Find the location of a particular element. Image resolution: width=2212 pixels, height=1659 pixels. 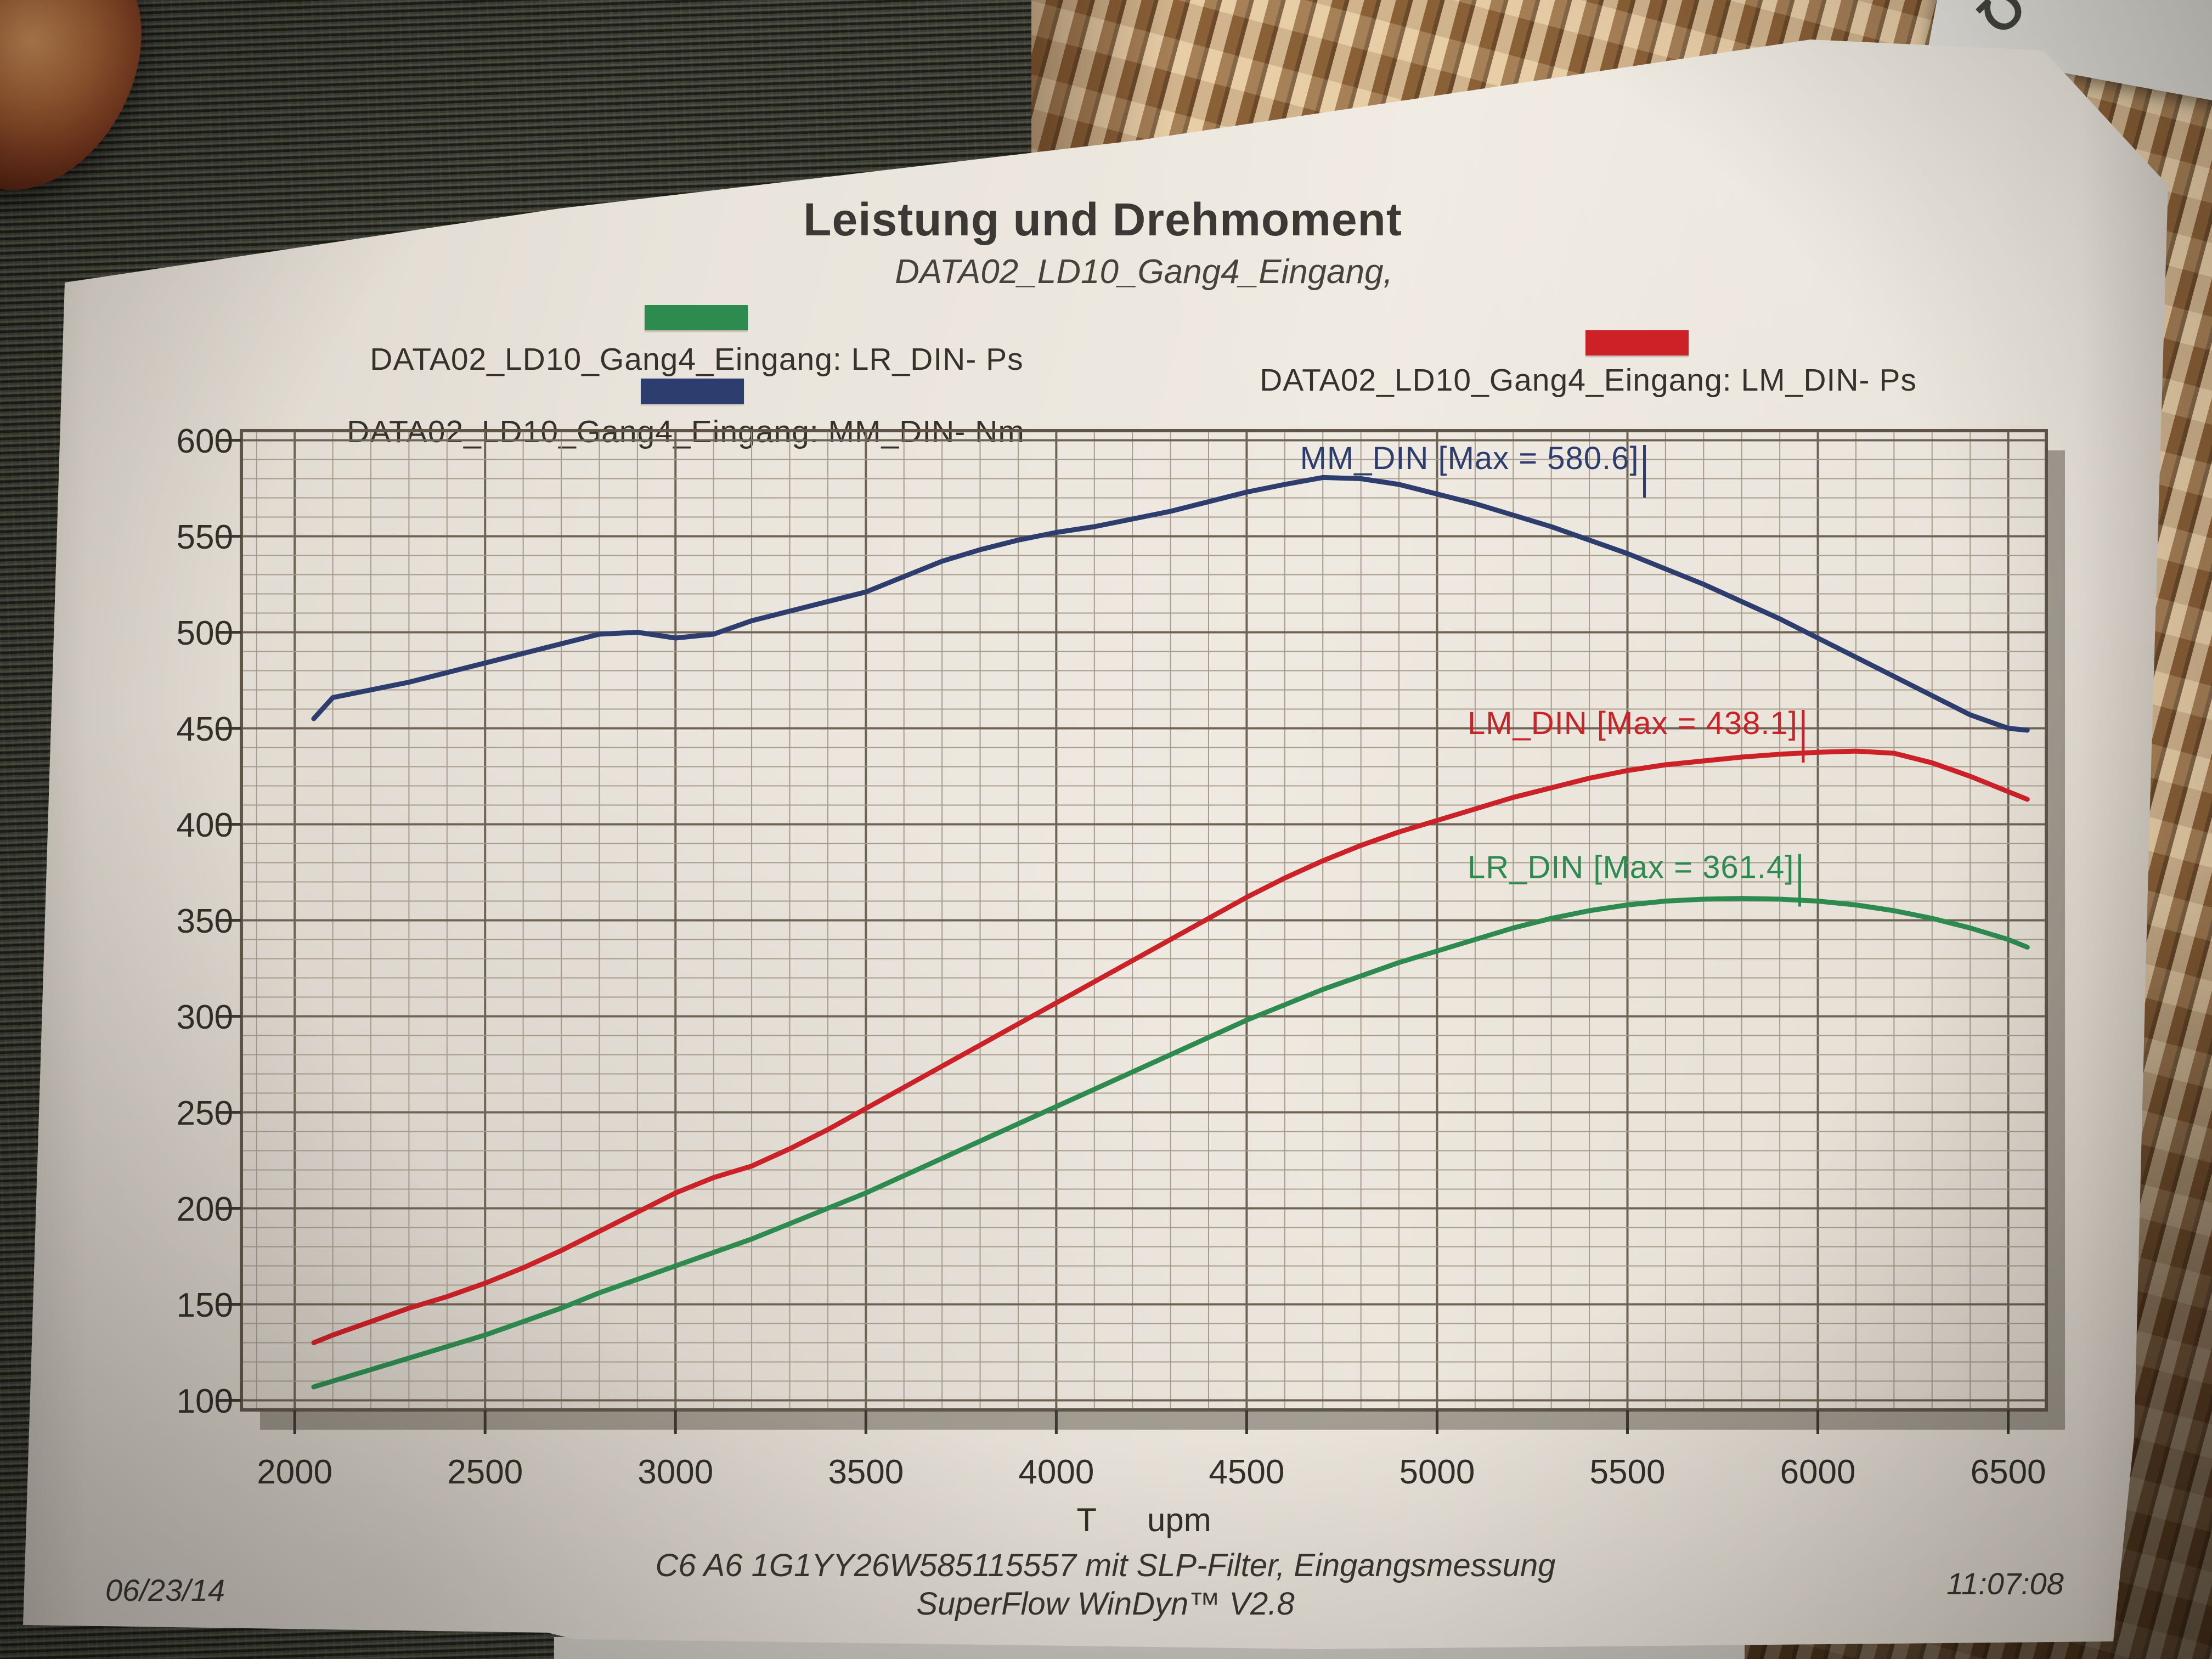

time-stamp: 11:07:08 is located at coordinates (2005, 1583).